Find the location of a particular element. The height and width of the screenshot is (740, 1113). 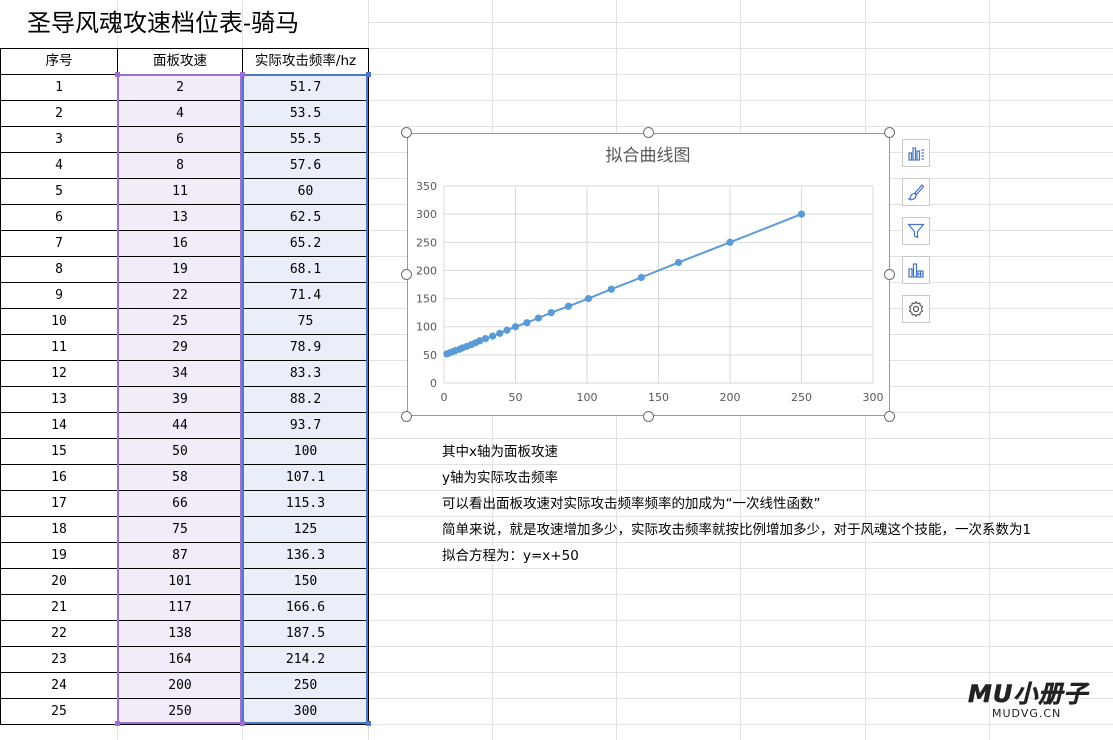

cell-panel-speed: 8 is located at coordinates (180, 165).